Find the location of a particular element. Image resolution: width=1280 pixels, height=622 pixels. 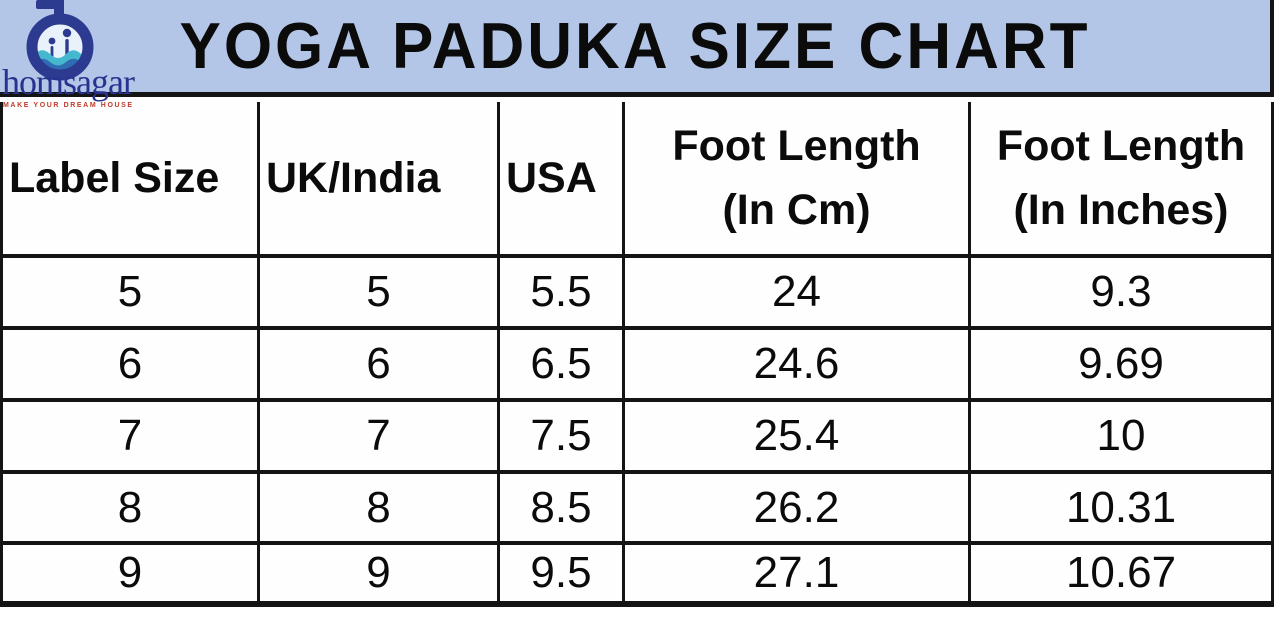

column-header-label-size: Label Size is located at coordinates (131, 180).